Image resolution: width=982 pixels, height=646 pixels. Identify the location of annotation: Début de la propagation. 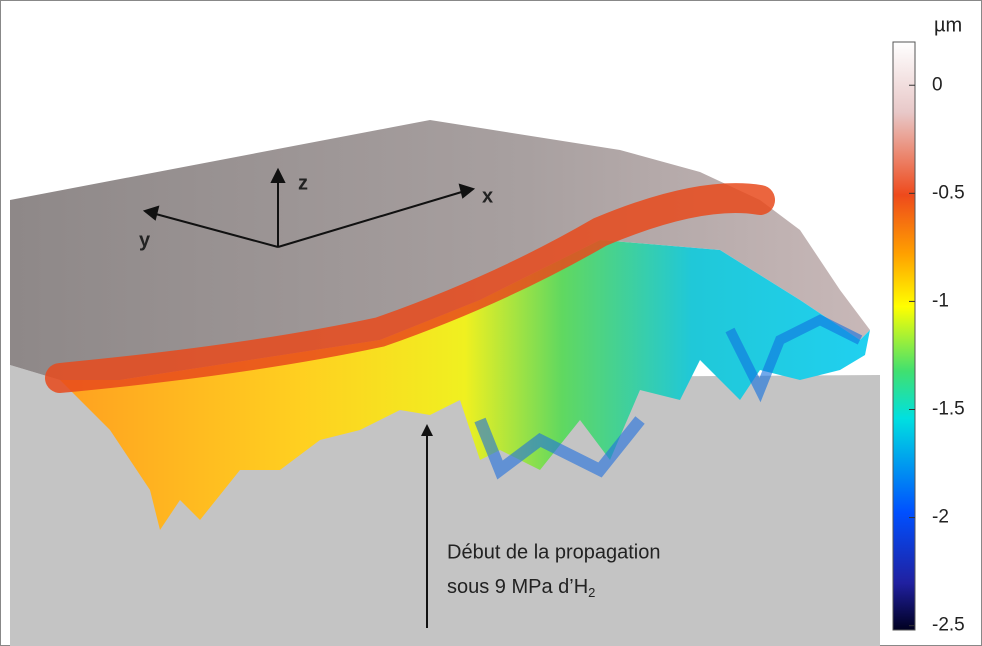
(554, 552).